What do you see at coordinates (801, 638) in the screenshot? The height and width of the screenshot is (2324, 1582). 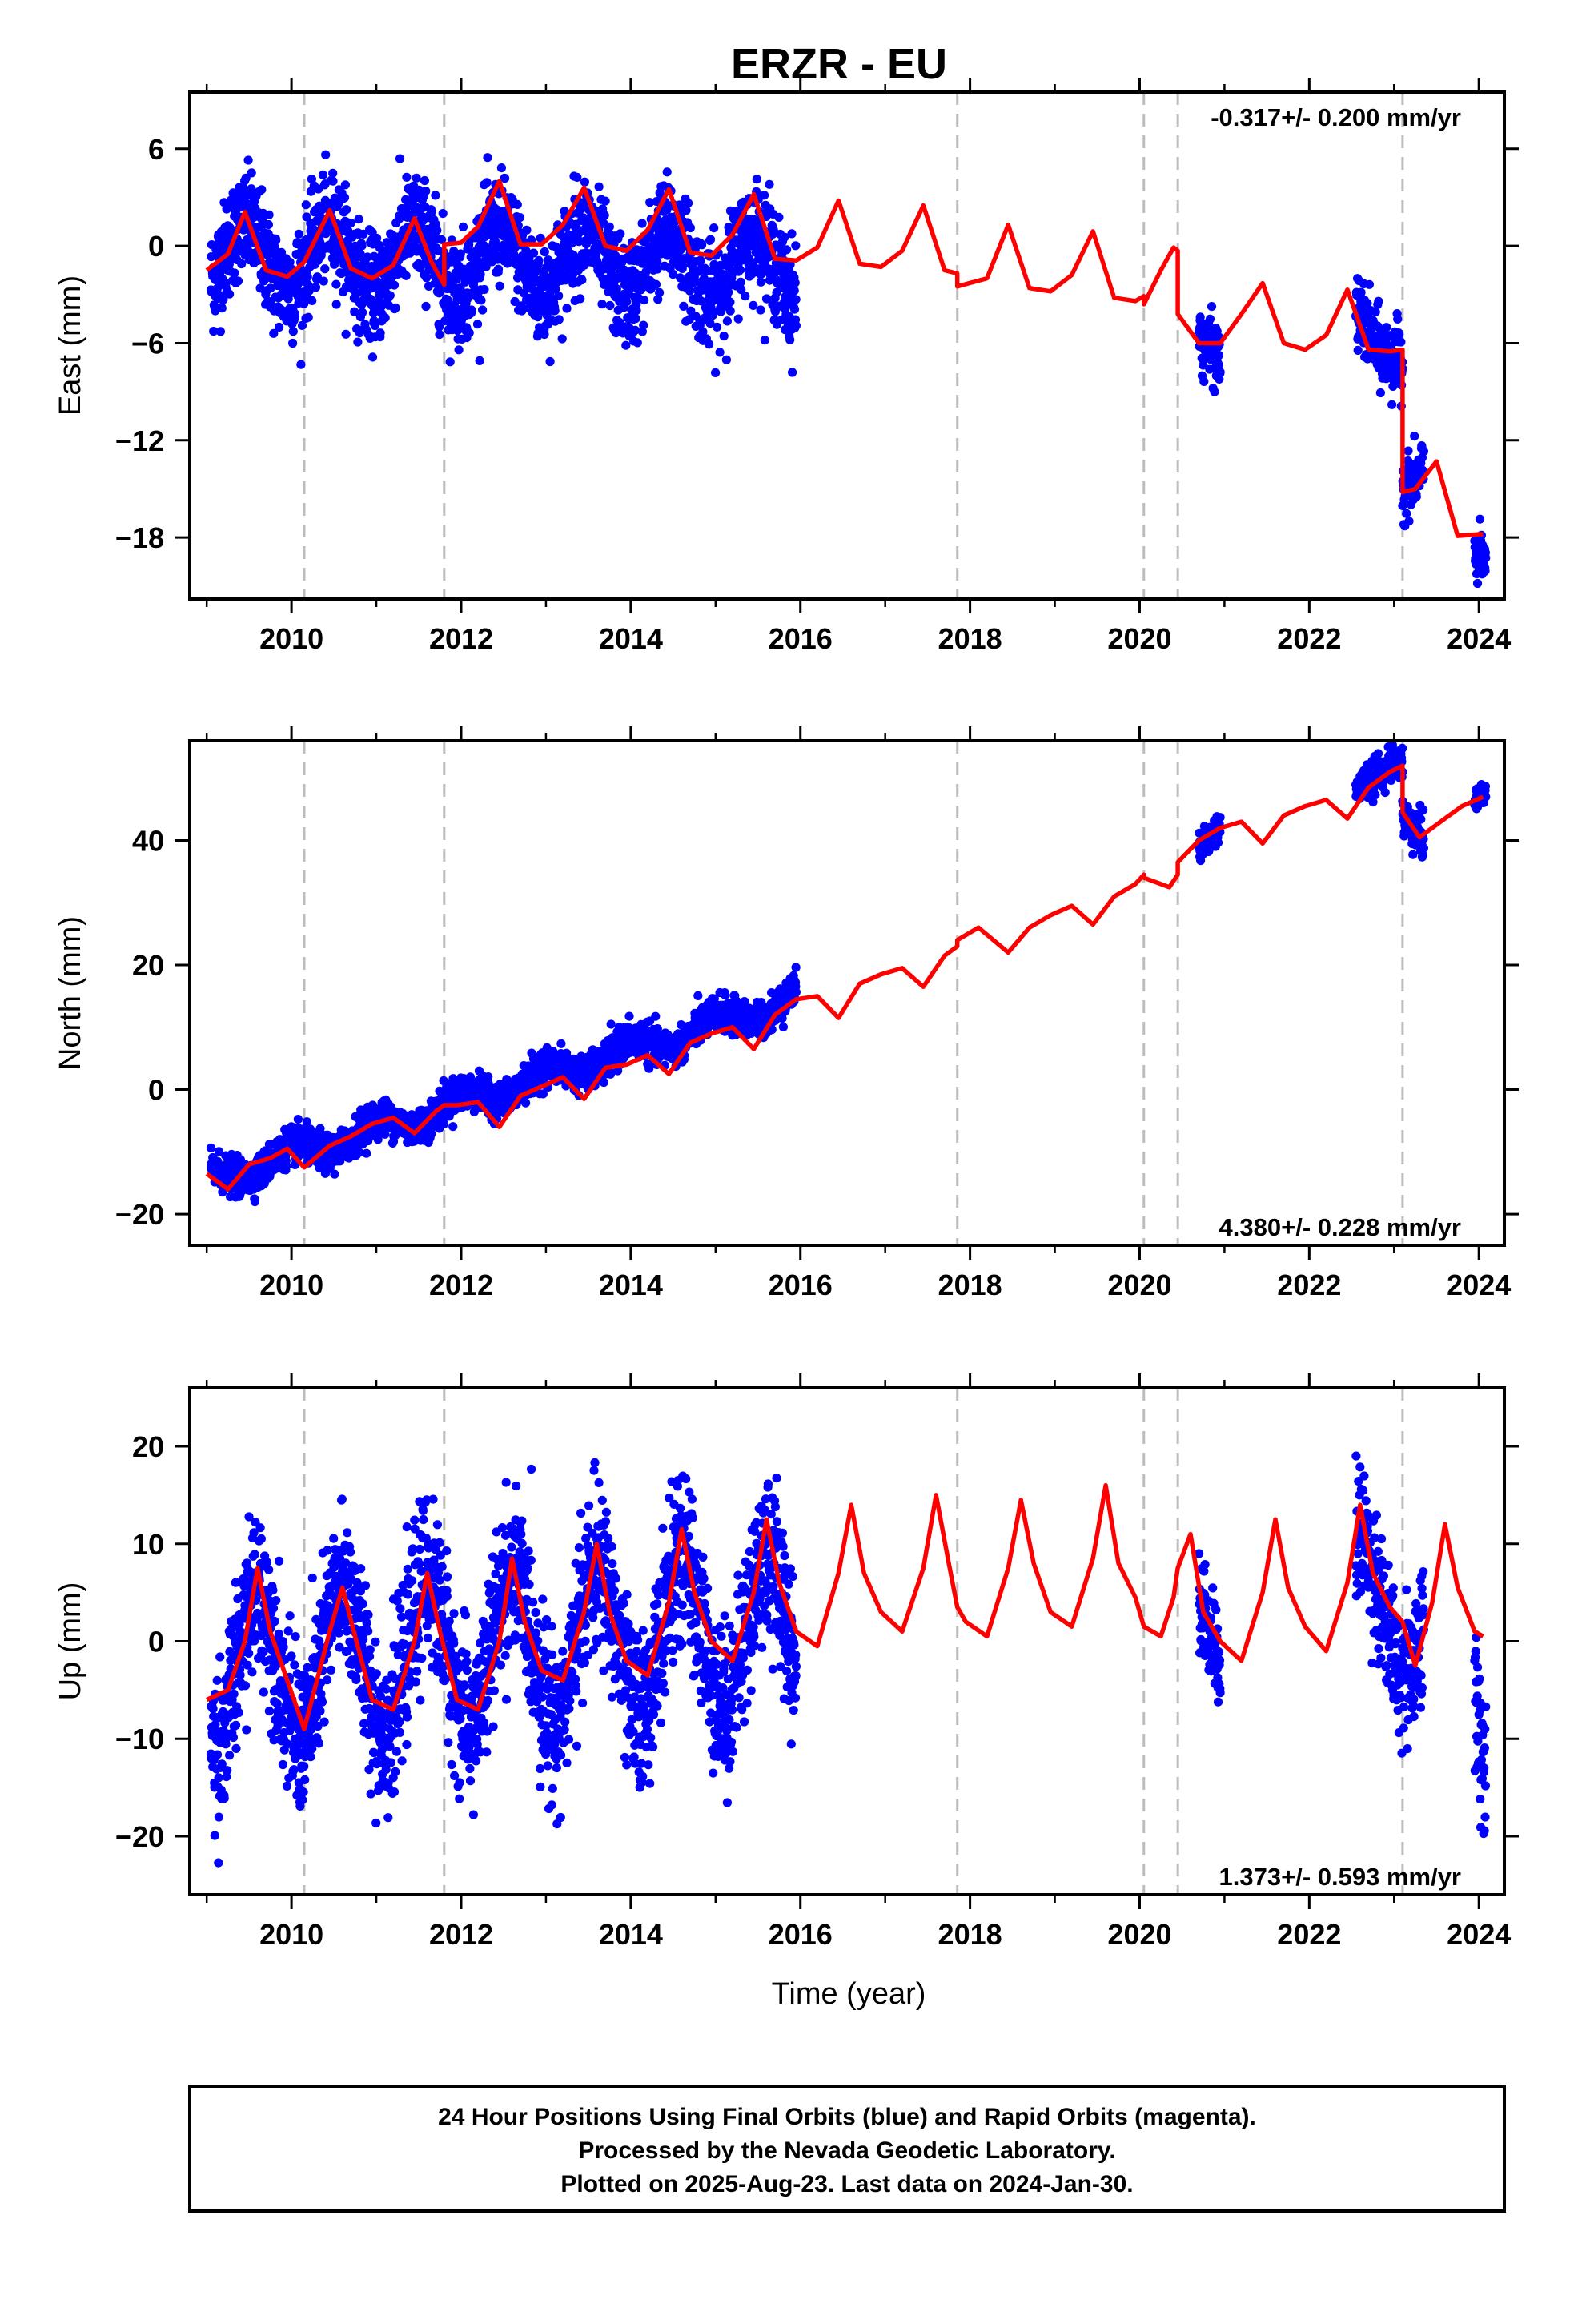 I see `x-tick-label: 2016` at bounding box center [801, 638].